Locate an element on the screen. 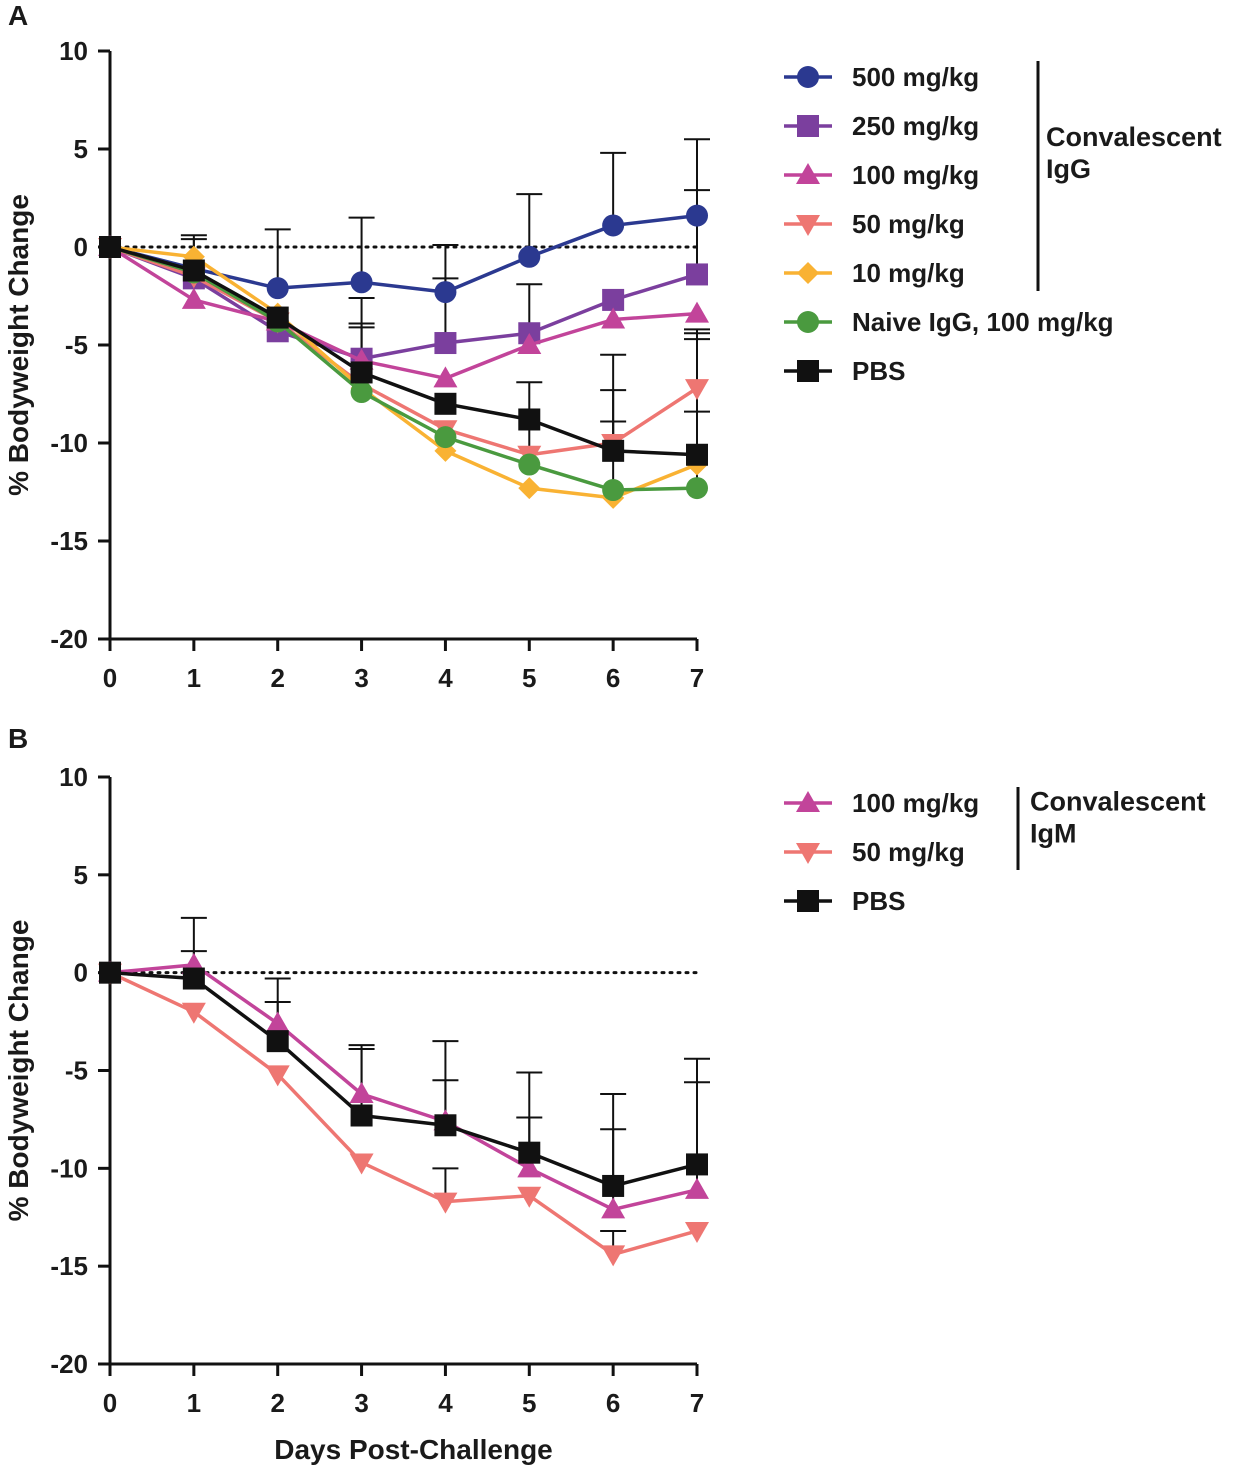 The height and width of the screenshot is (1467, 1234). series-pbs is located at coordinates (403, 1079).